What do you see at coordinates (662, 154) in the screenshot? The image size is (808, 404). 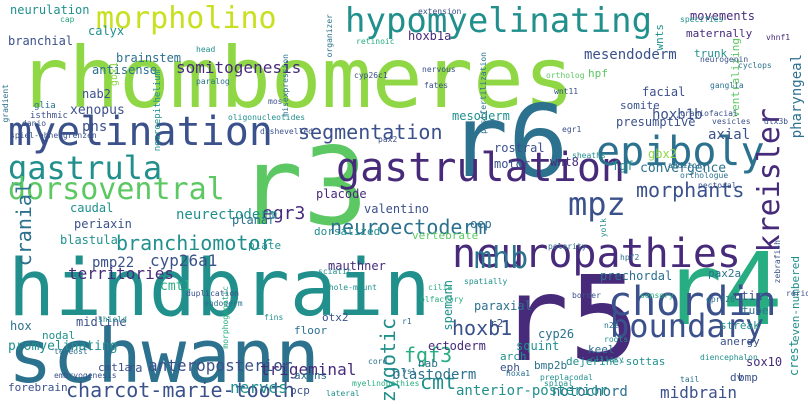 I see `word-cloud-word: gbx2` at bounding box center [662, 154].